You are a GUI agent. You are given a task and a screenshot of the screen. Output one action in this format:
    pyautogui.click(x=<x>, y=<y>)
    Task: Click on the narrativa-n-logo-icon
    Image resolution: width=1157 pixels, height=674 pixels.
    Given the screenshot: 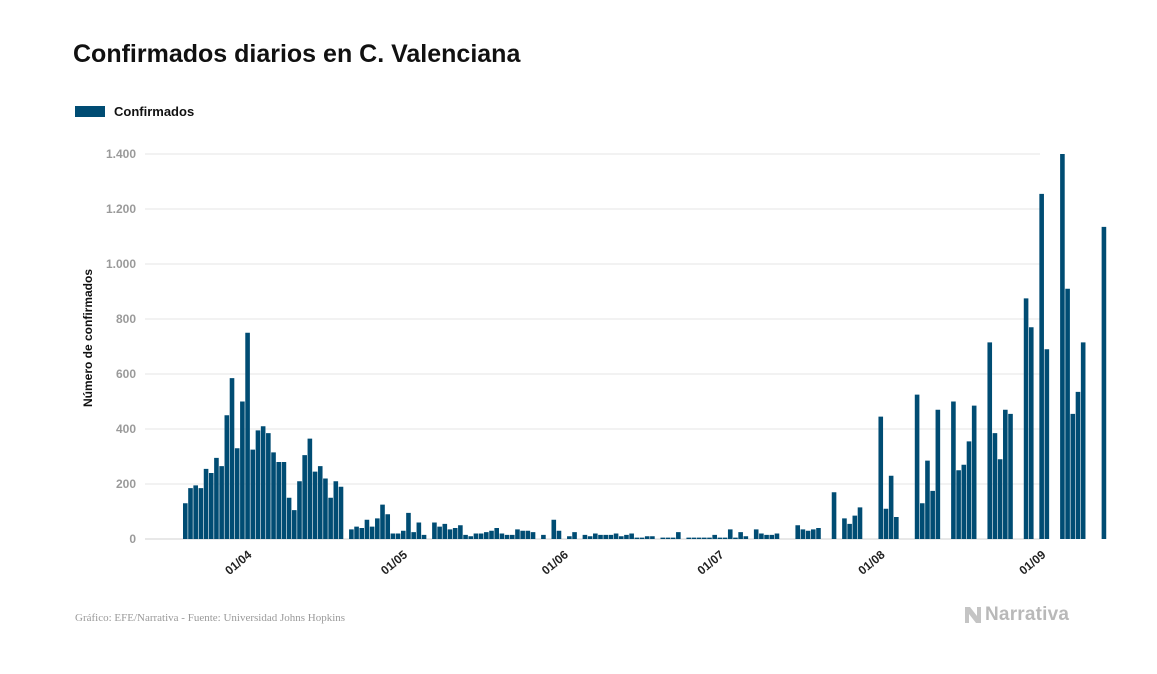 What is the action you would take?
    pyautogui.click(x=973, y=615)
    